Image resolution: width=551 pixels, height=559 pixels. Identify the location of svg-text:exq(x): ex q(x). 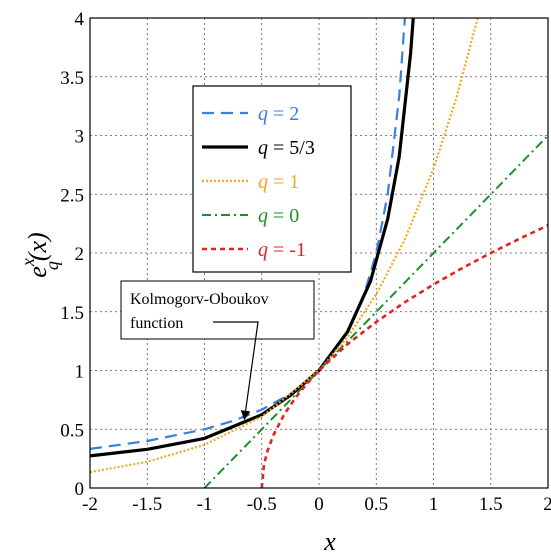
(40, 254).